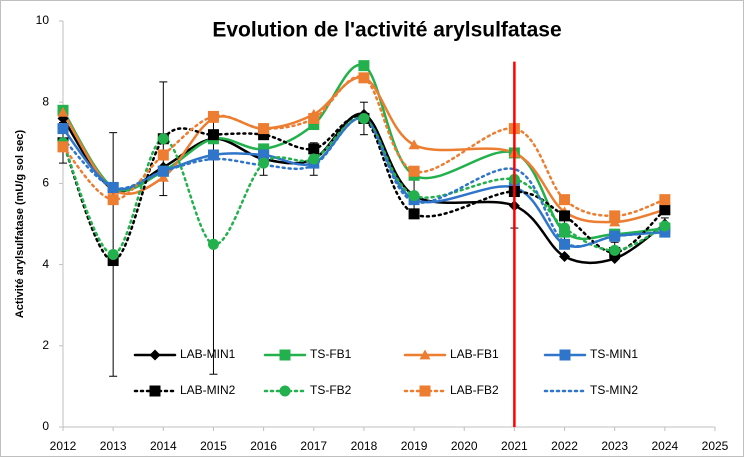  What do you see at coordinates (213, 446) in the screenshot?
I see `x-tick-label: 2015` at bounding box center [213, 446].